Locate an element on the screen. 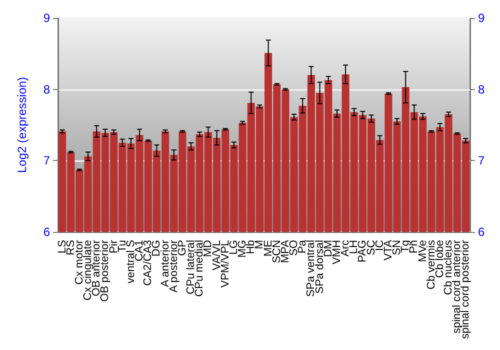 Image resolution: width=500 pixels, height=350 pixels. x-tick-label: Tg is located at coordinates (406, 246).